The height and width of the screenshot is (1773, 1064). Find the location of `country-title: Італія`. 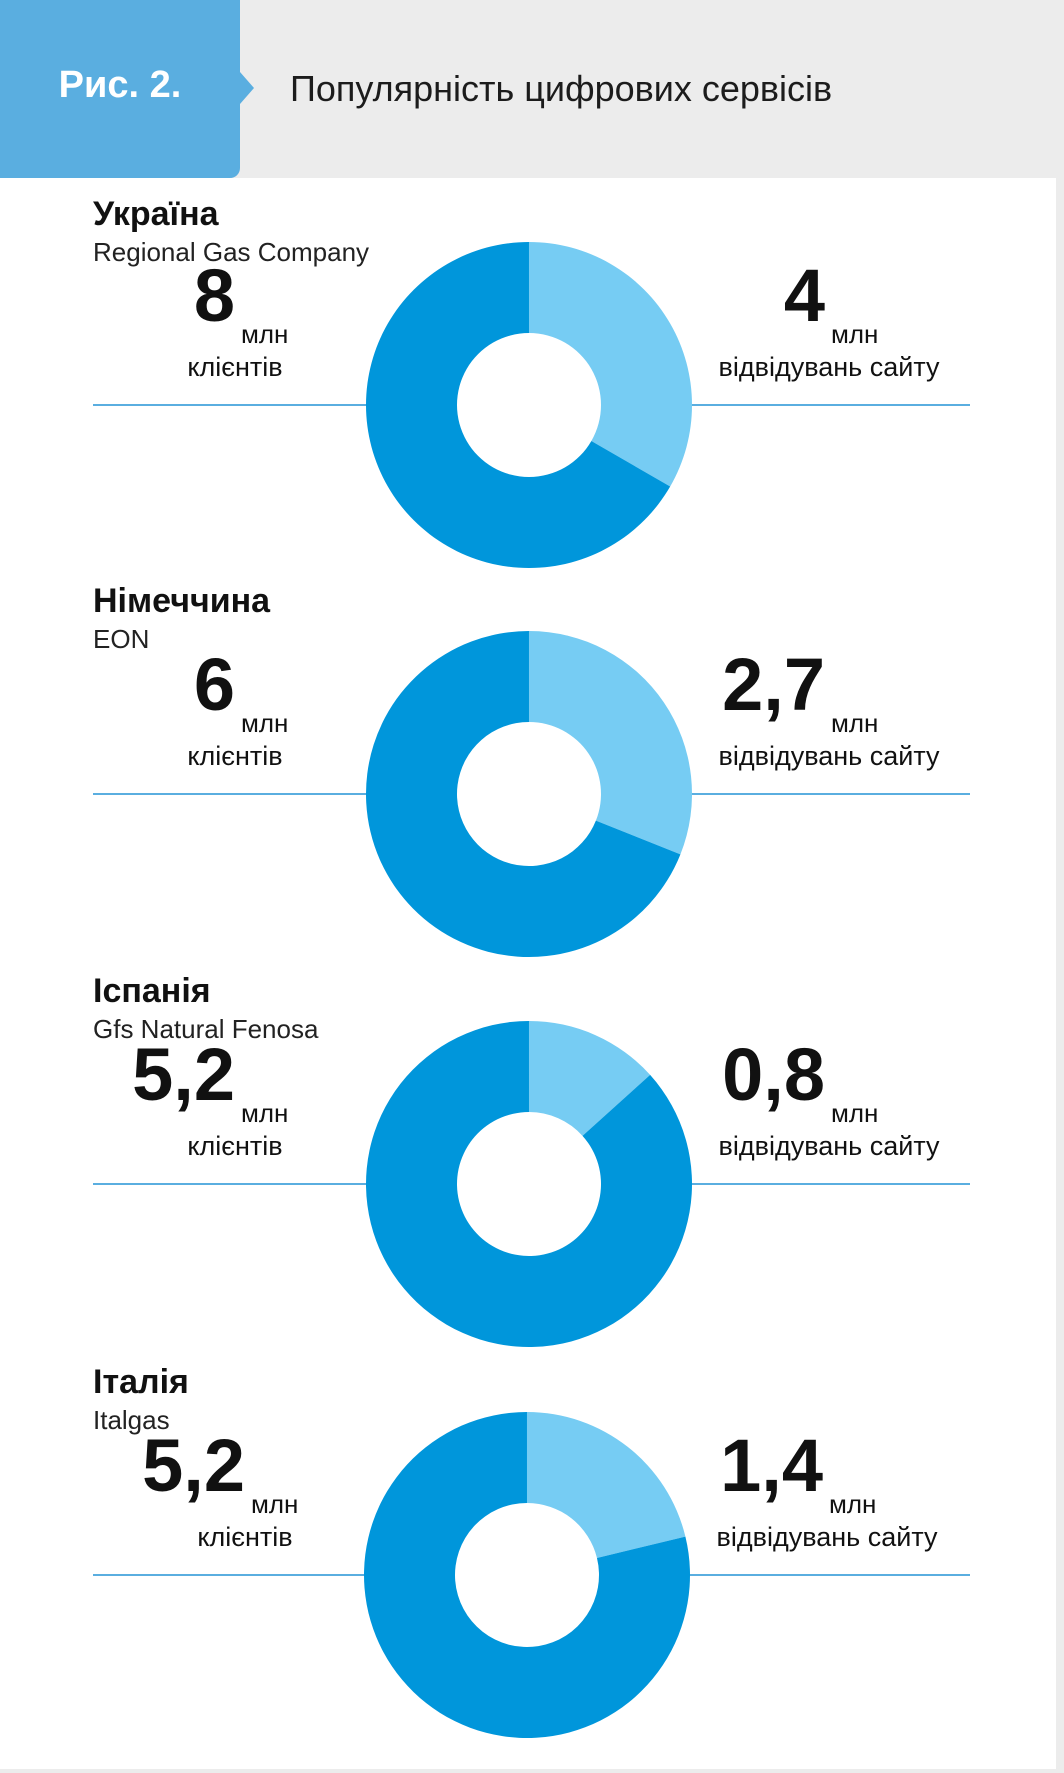

country-title: Італія is located at coordinates (141, 1382).